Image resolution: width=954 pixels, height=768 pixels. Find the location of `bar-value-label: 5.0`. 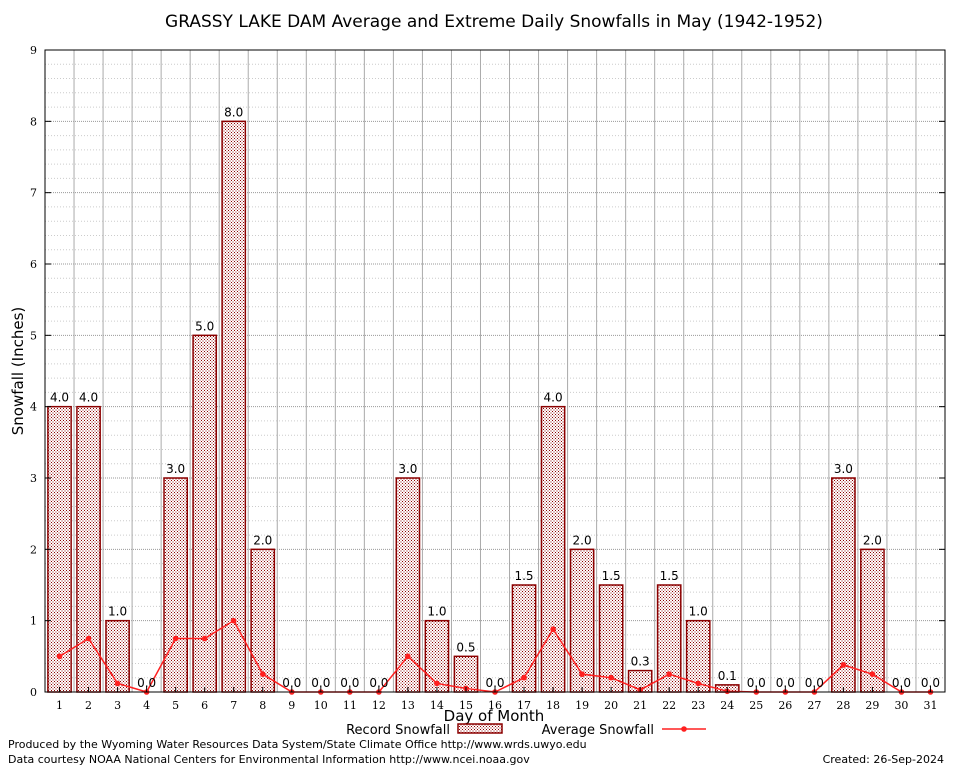

bar-value-label: 5.0 is located at coordinates (204, 326).